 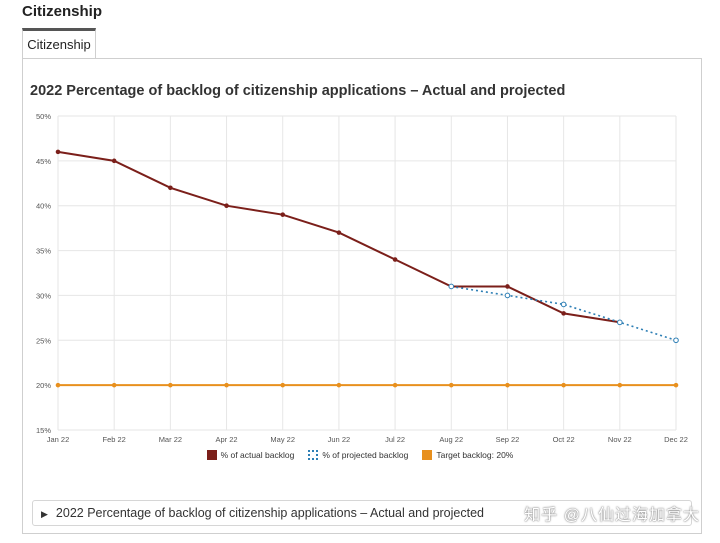 What do you see at coordinates (676, 439) in the screenshot?
I see `x-tick-label: Dec 22` at bounding box center [676, 439].